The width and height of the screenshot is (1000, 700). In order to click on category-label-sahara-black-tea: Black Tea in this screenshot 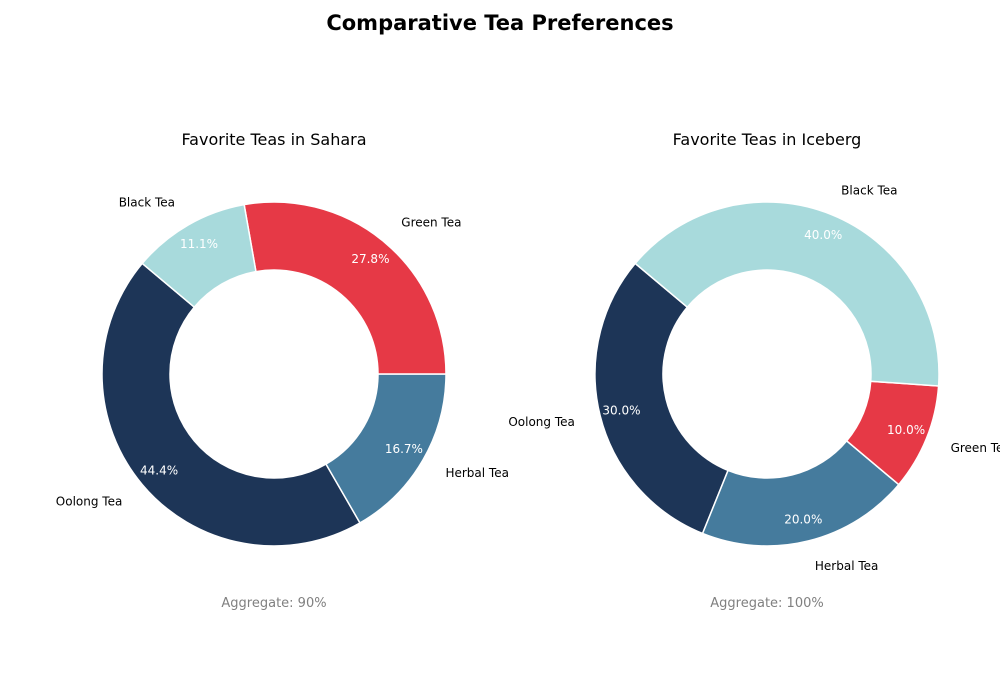, I will do `click(147, 203)`.